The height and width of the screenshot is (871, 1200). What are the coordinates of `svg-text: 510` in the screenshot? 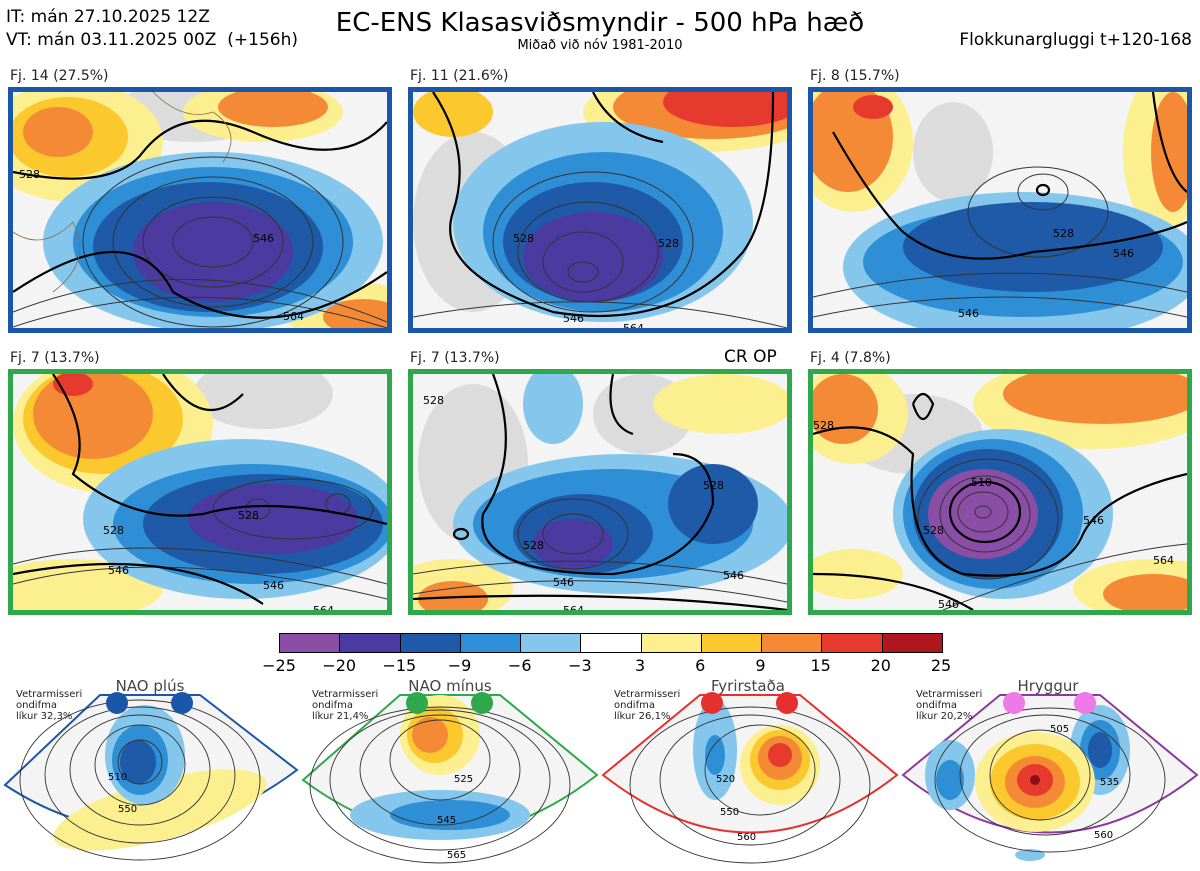 It's located at (117, 777).